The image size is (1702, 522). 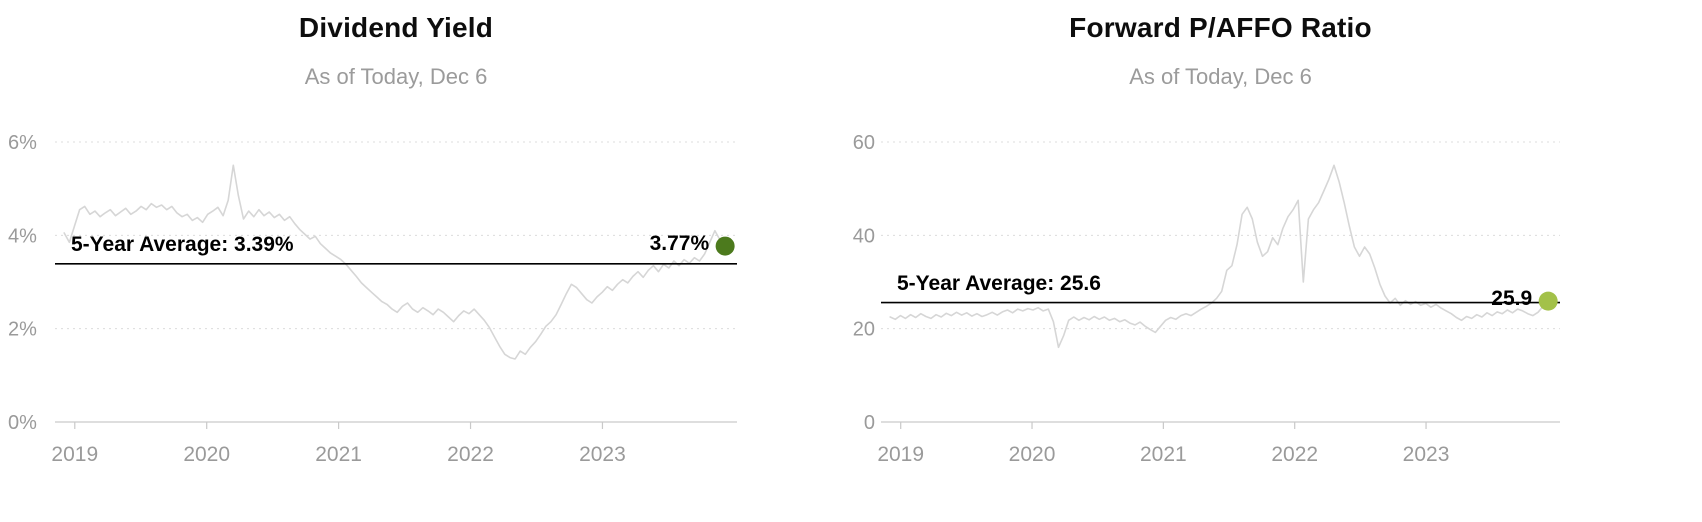 I want to click on y-tick-label: 60, so click(x=864, y=143).